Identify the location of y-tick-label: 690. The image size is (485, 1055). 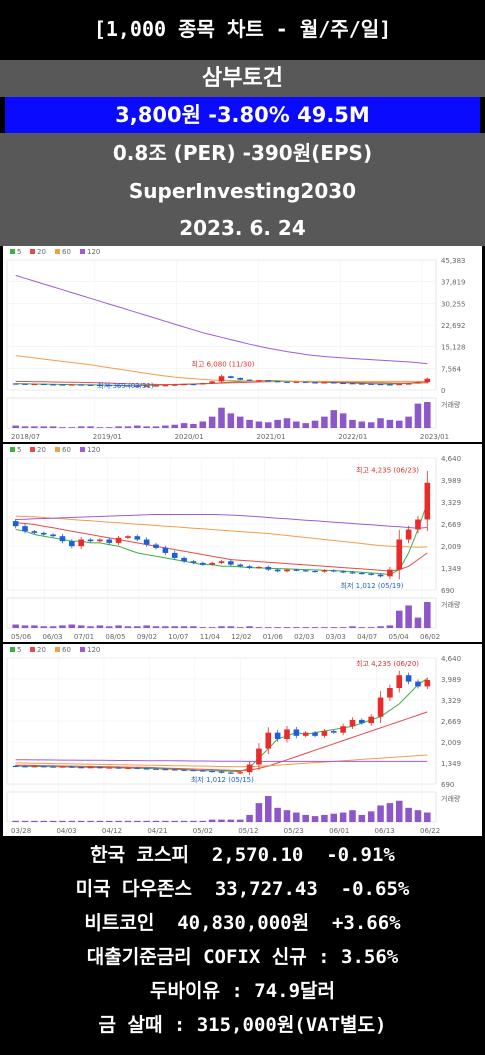
(447, 591).